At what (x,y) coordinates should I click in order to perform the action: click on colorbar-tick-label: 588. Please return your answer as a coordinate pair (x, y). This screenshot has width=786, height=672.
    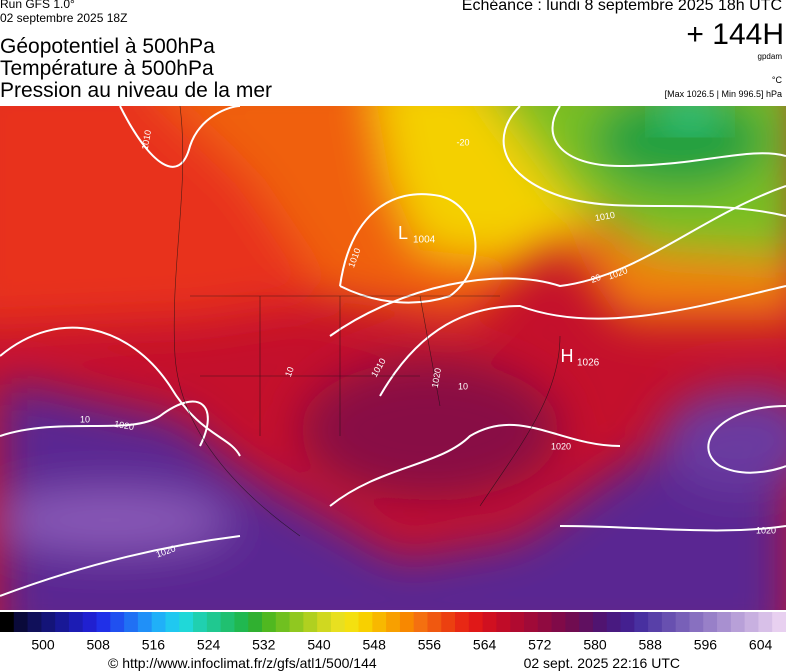
    Looking at the image, I should click on (651, 645).